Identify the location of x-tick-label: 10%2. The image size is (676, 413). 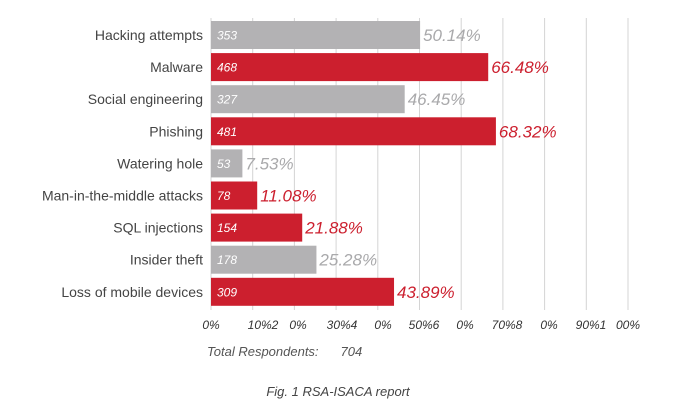
(263, 325).